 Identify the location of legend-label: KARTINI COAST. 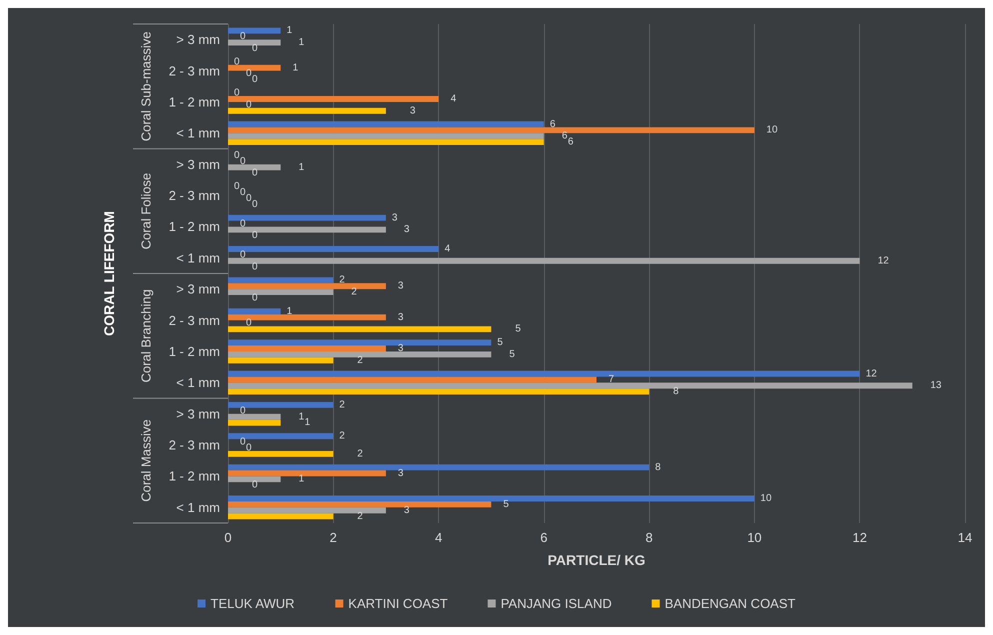
(398, 603).